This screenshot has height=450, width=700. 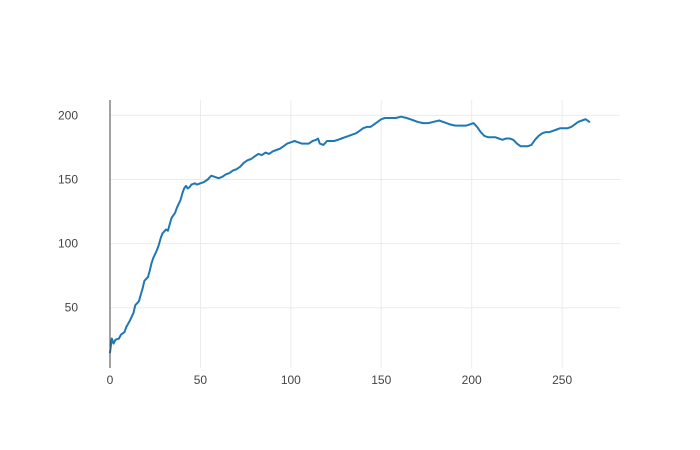 I want to click on x-axis-ticks: 0 50 100 150 200 250, so click(x=340, y=380).